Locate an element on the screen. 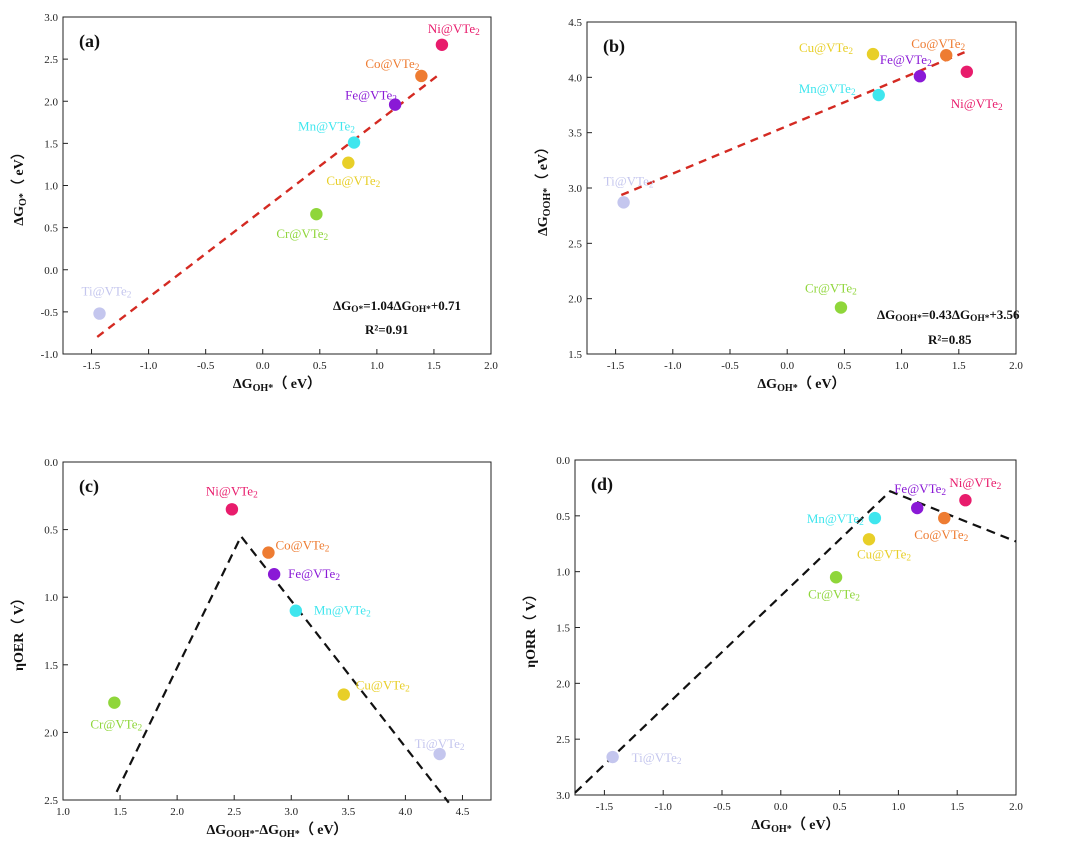 The image size is (1080, 855). y-tick-label: 4.5 is located at coordinates (575, 23).